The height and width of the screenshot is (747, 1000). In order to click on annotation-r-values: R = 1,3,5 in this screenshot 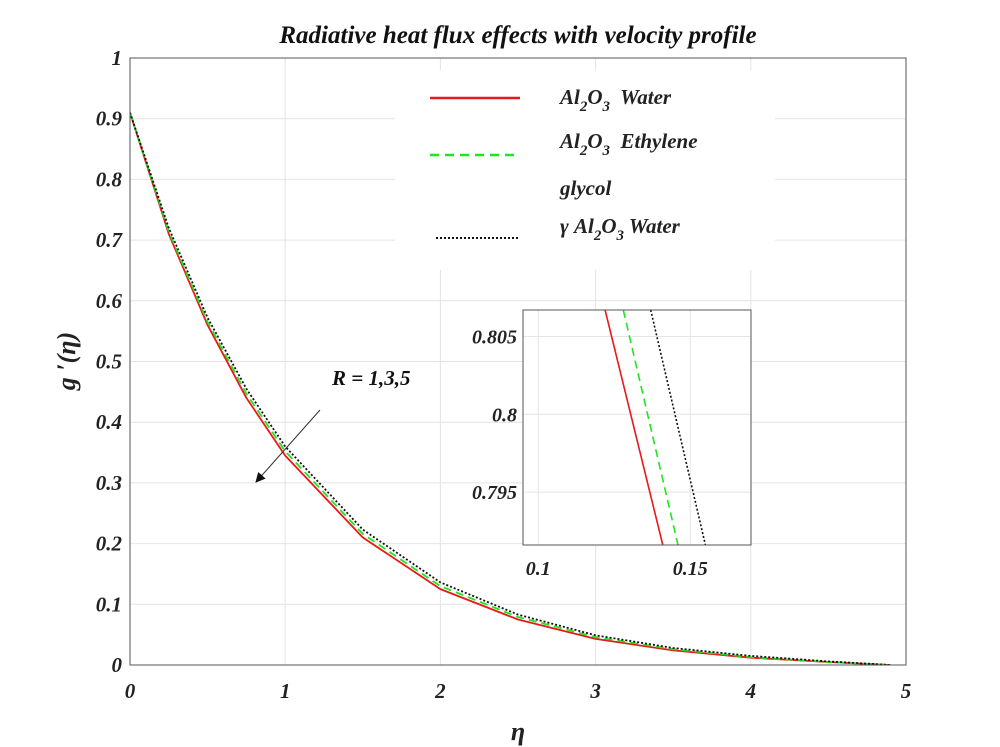, I will do `click(370, 378)`.